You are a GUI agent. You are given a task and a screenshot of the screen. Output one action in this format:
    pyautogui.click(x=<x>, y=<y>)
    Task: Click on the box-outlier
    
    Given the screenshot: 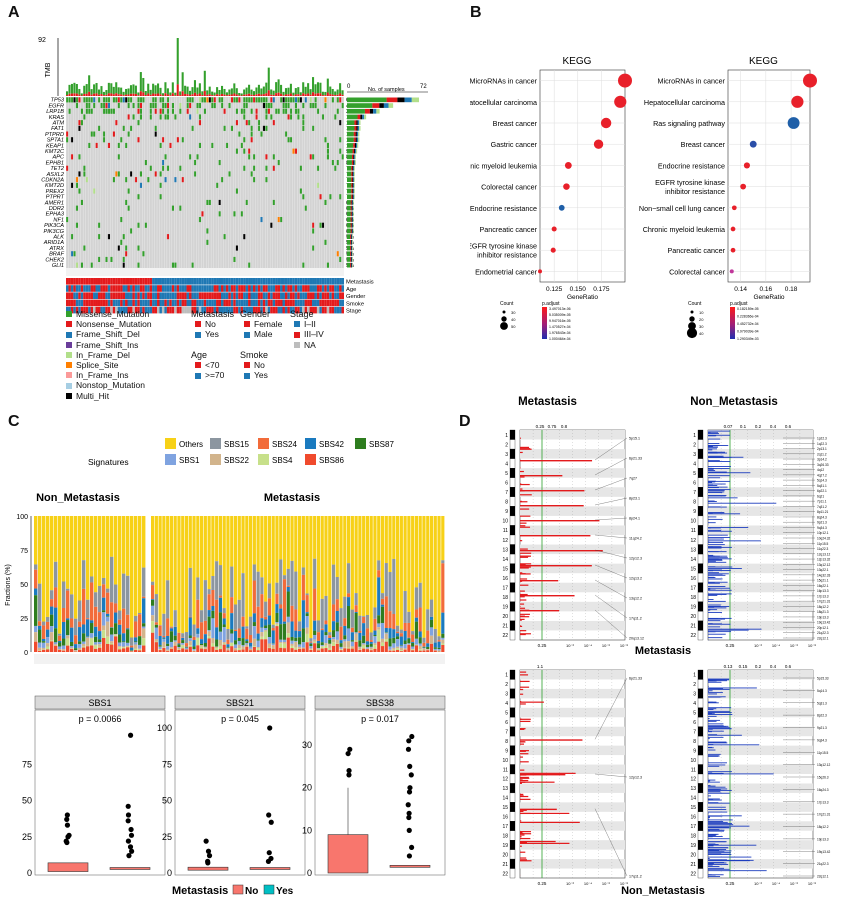 What is the action you would take?
    pyautogui.click(x=206, y=841)
    